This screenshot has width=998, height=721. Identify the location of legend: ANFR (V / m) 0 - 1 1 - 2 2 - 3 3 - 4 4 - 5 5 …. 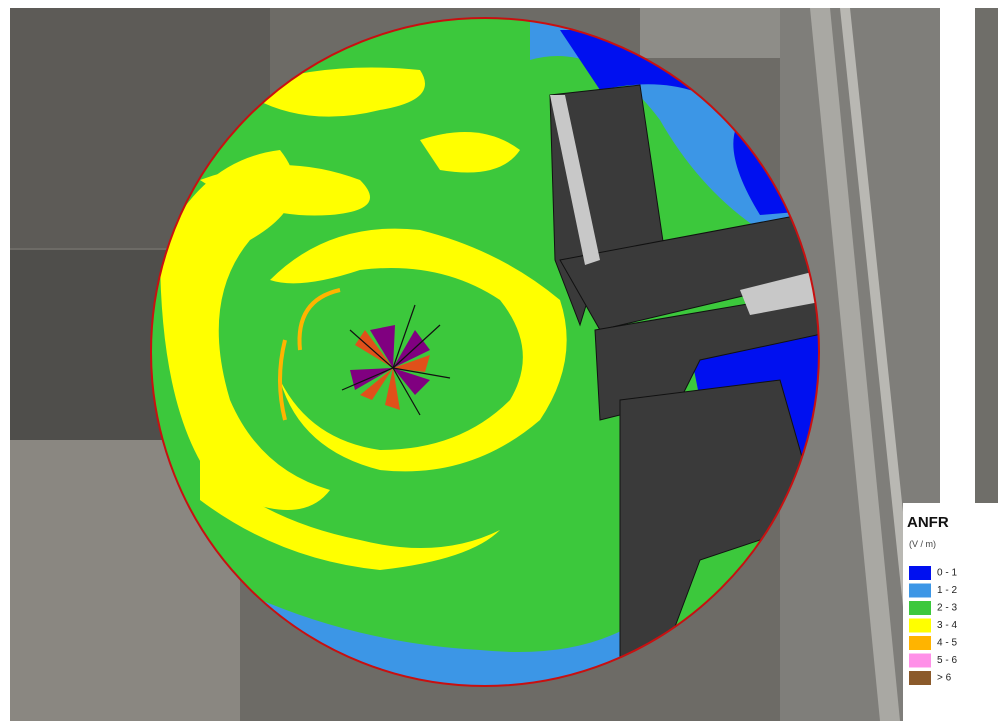
(950, 612).